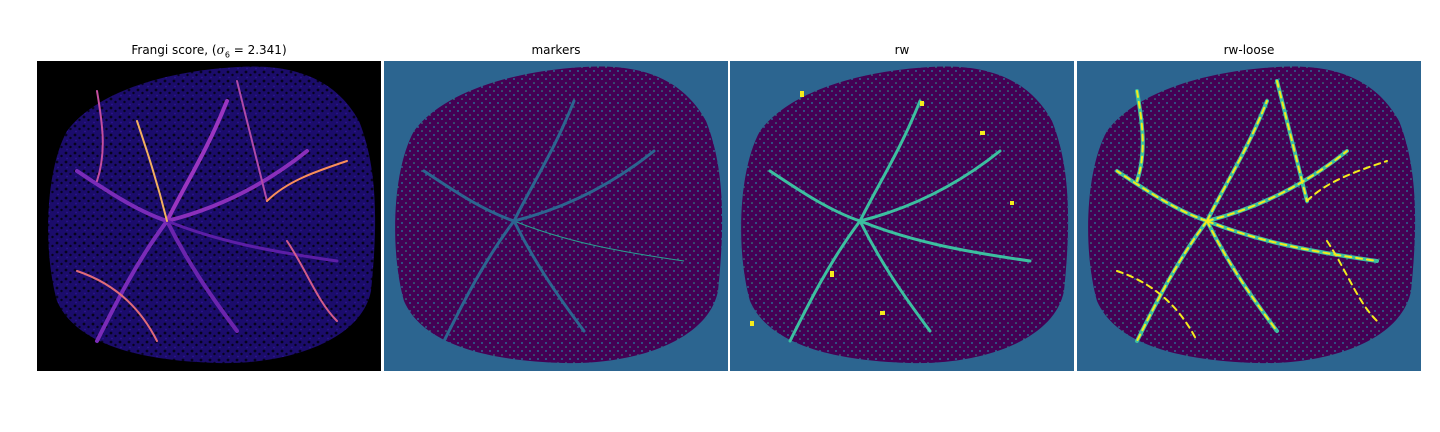 This screenshot has height=432, width=1440. Describe the element at coordinates (902, 50) in the screenshot. I see `panel-title-rw: rw` at that location.